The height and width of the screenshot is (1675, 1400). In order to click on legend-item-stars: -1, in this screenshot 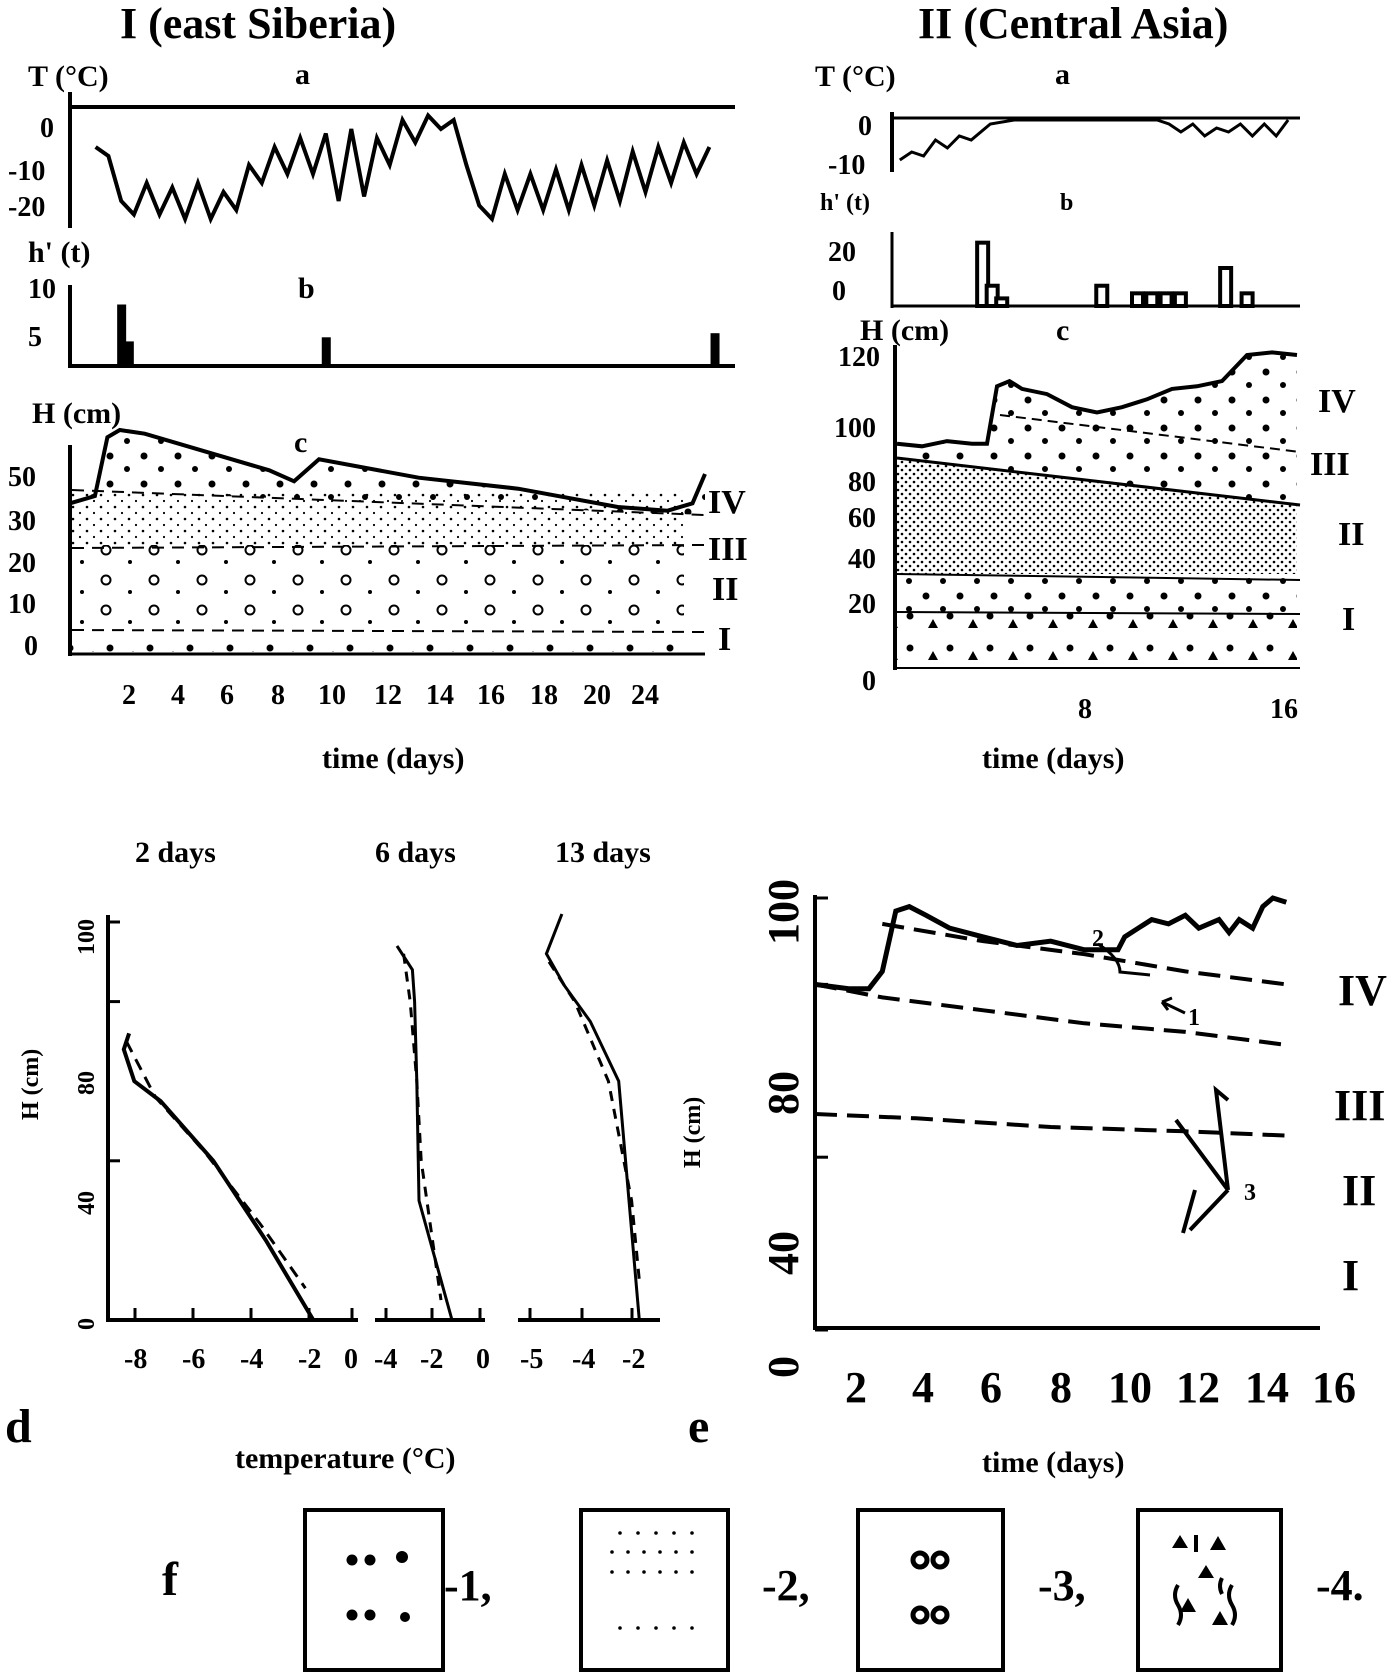, I will do `click(397, 1590)`.